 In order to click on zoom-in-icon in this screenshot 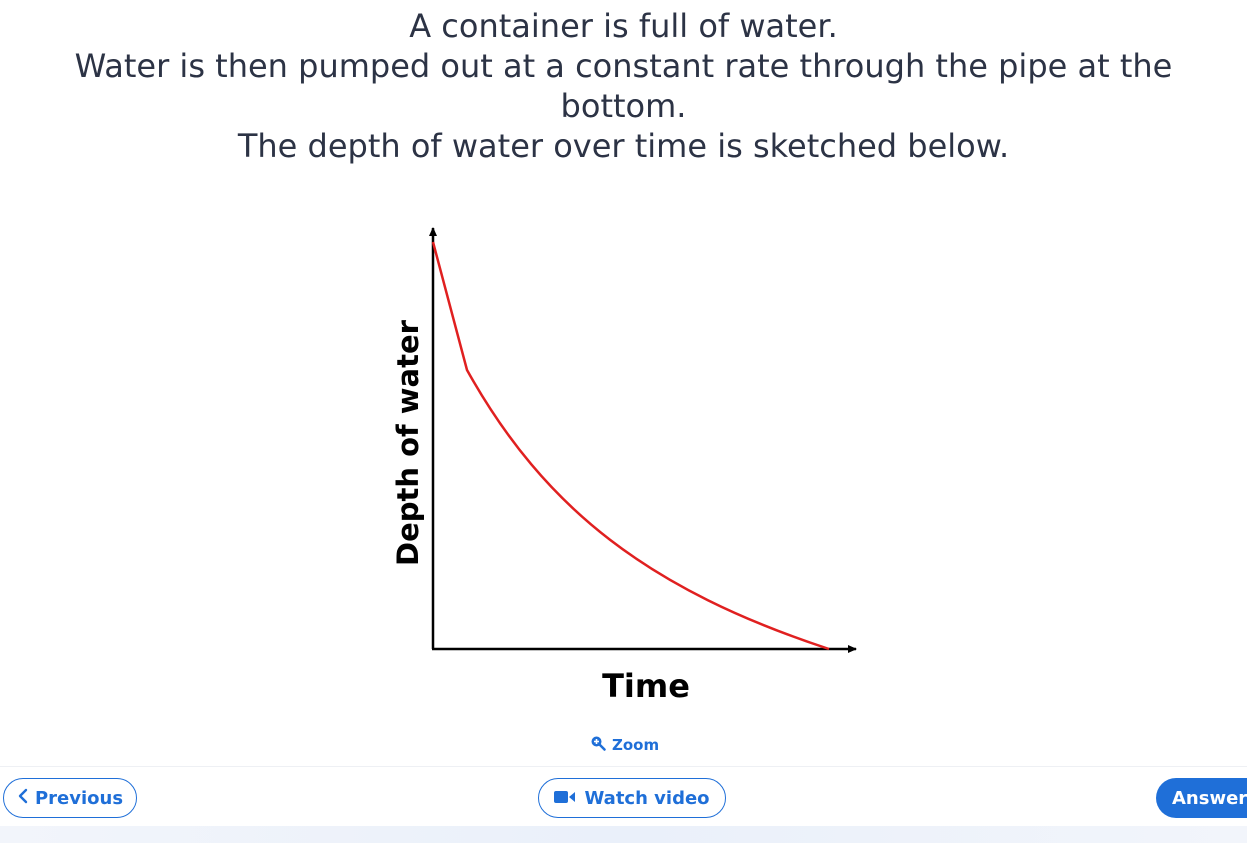, I will do `click(598, 745)`.